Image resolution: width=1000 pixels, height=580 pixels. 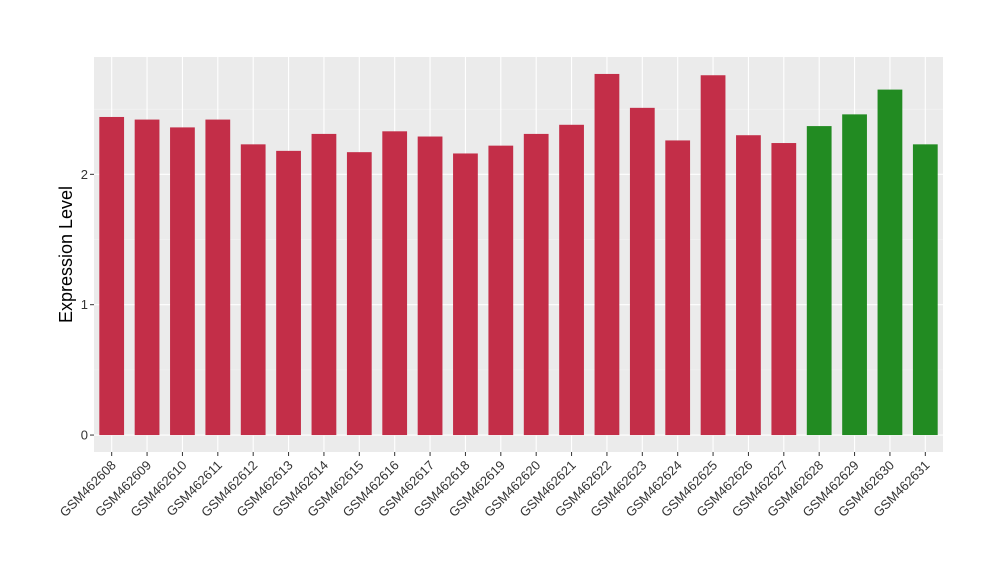 What do you see at coordinates (501, 290) in the screenshot?
I see `bar-GSM462619` at bounding box center [501, 290].